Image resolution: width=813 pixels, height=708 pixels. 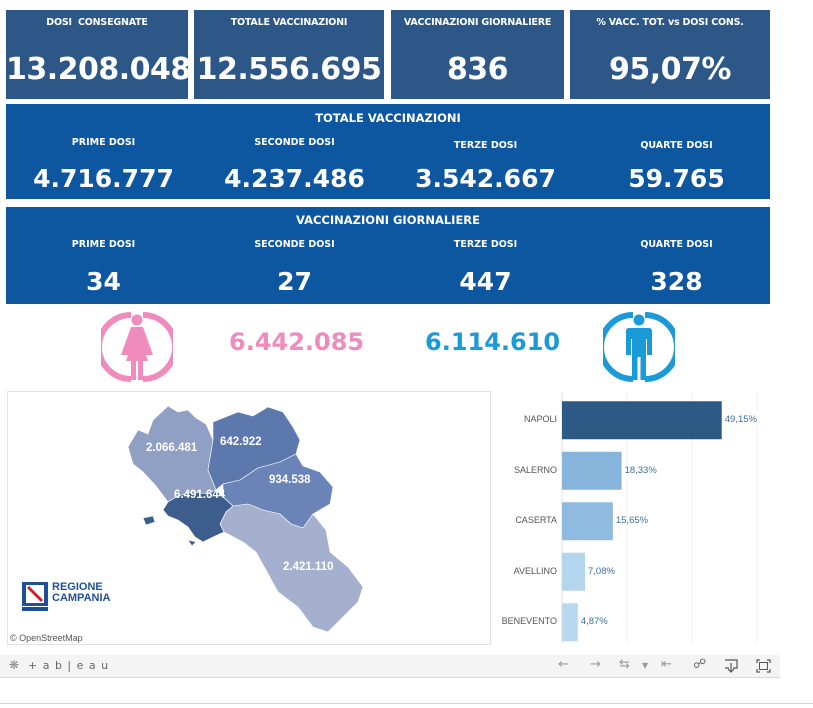 What do you see at coordinates (601, 571) in the screenshot?
I see `bar-value-label: 7,08%` at bounding box center [601, 571].